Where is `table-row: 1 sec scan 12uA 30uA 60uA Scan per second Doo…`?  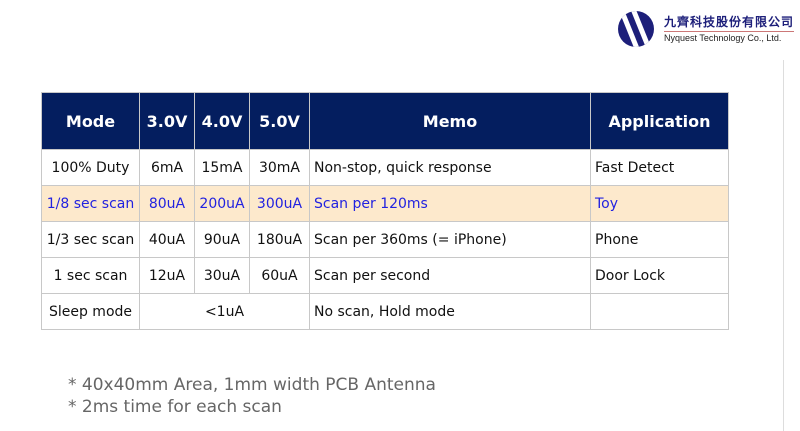
table-row: 1 sec scan 12uA 30uA 60uA Scan per second Doo… is located at coordinates (385, 275).